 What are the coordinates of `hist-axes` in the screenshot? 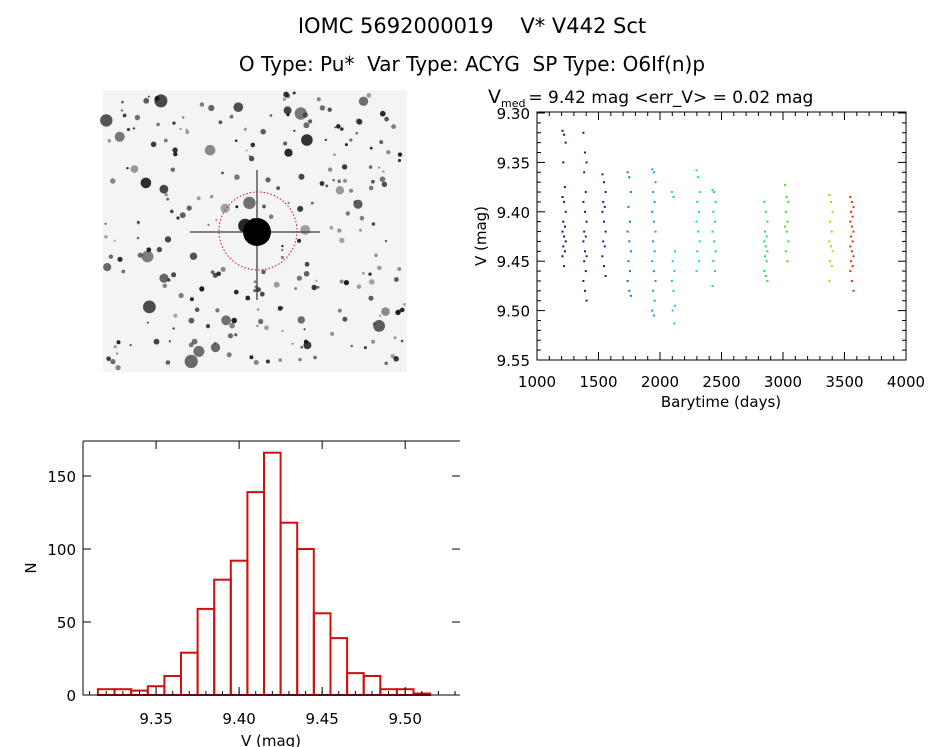 It's located at (271, 568).